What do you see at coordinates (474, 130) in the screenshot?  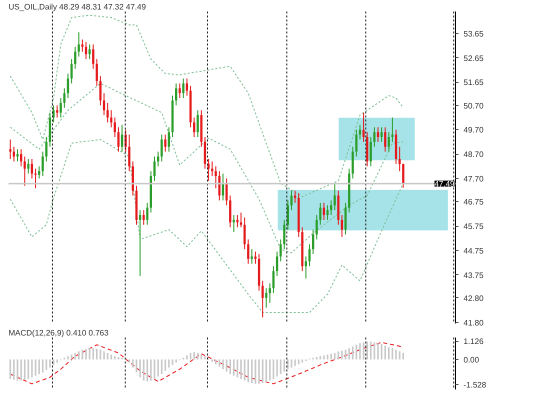 I see `y-tick-label: 49.70` at bounding box center [474, 130].